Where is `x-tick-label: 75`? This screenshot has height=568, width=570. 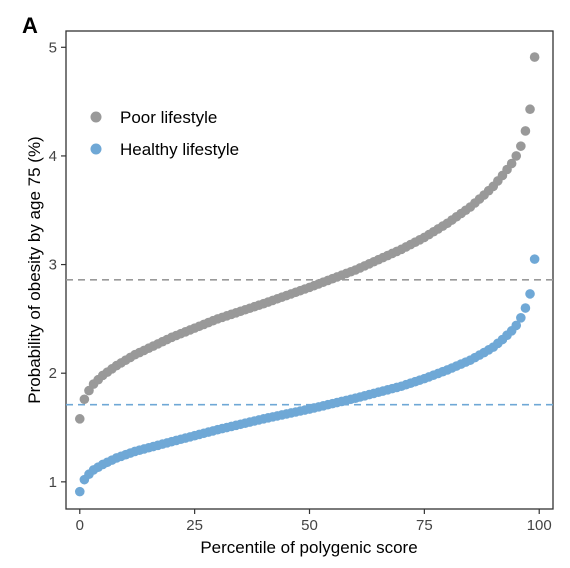
x-tick-label: 75 is located at coordinates (424, 525).